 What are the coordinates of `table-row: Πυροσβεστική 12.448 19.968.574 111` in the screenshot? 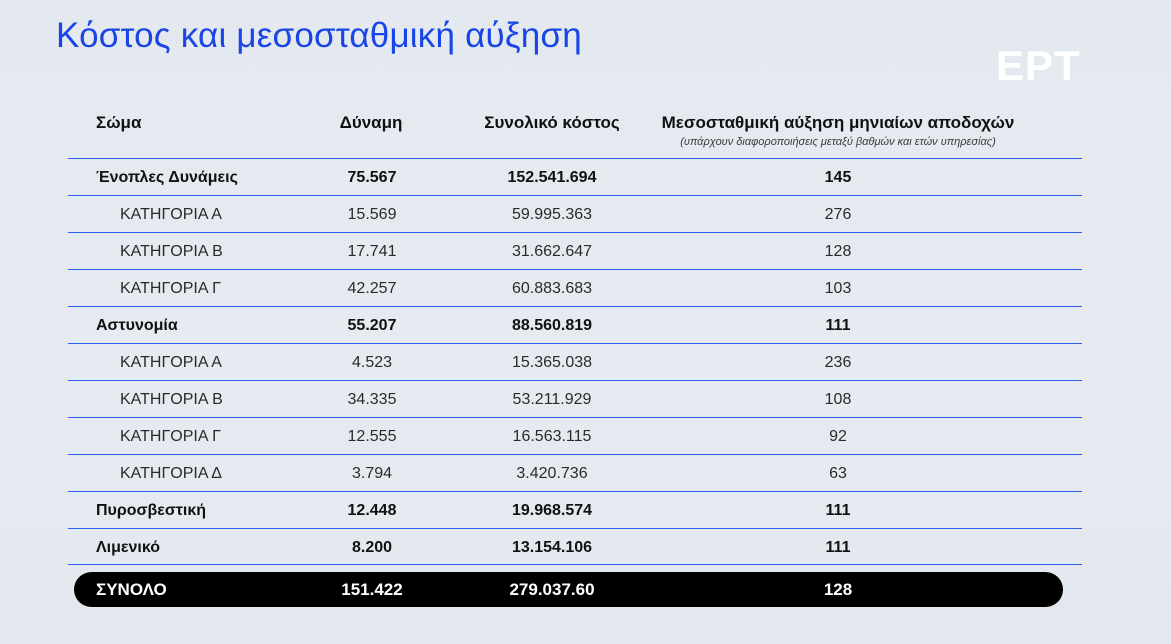 It's located at (575, 509).